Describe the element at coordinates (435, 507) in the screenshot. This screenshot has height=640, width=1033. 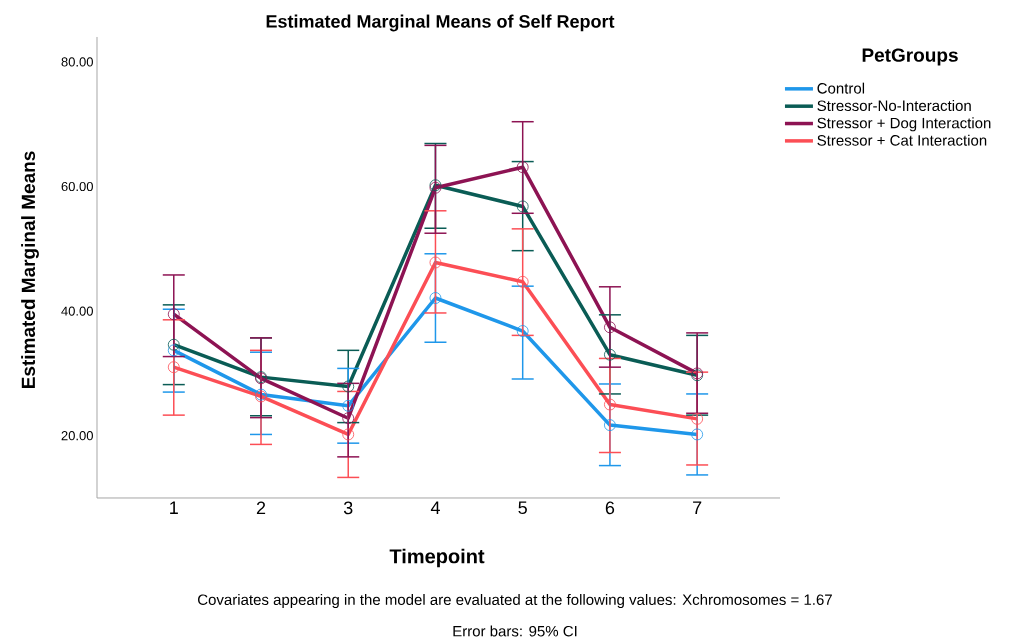
I see `x-tick-label: 4` at that location.